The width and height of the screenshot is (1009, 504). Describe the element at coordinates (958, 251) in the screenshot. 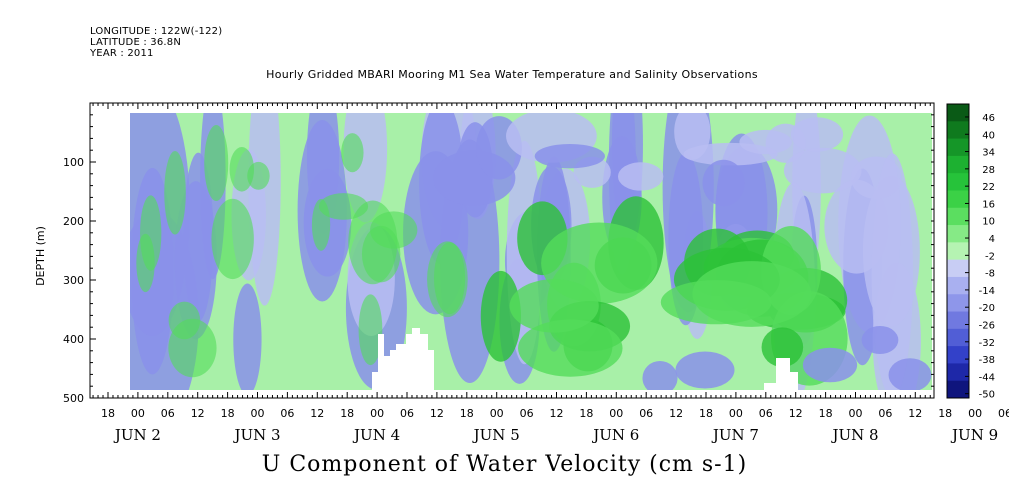

I see `colorbar-frame` at that location.